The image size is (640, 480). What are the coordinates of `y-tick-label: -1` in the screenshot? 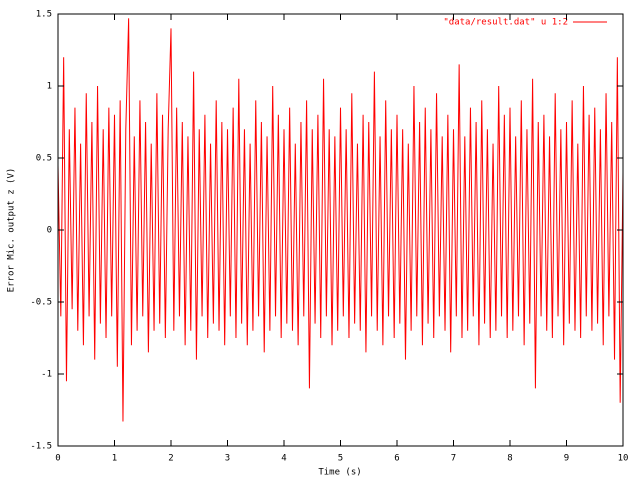 It's located at (46, 375).